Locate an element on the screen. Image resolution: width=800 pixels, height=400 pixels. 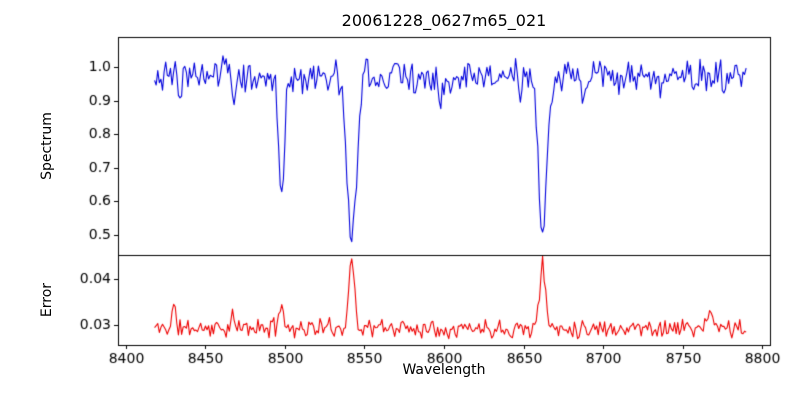
error-y-axis-label: Error is located at coordinates (47, 300).